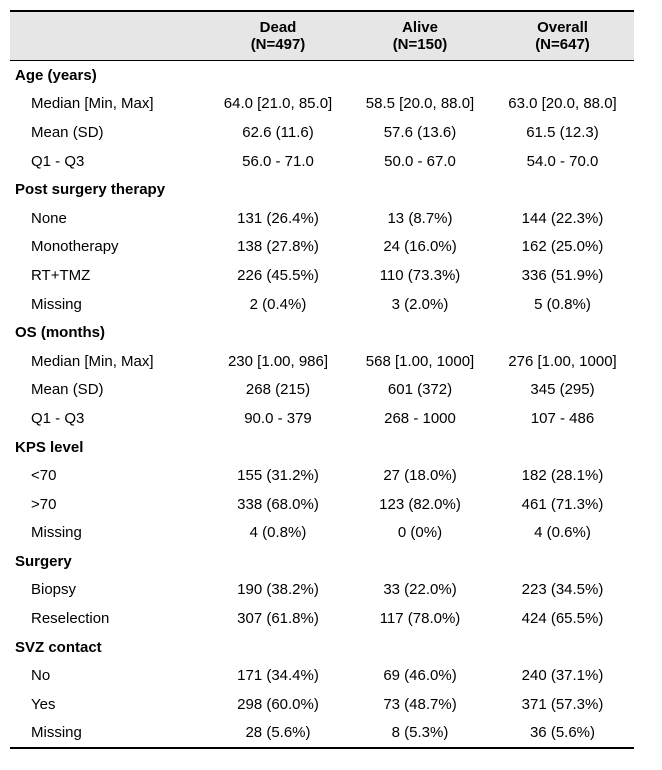  I want to click on header-dead-n: (N=497), so click(278, 44).